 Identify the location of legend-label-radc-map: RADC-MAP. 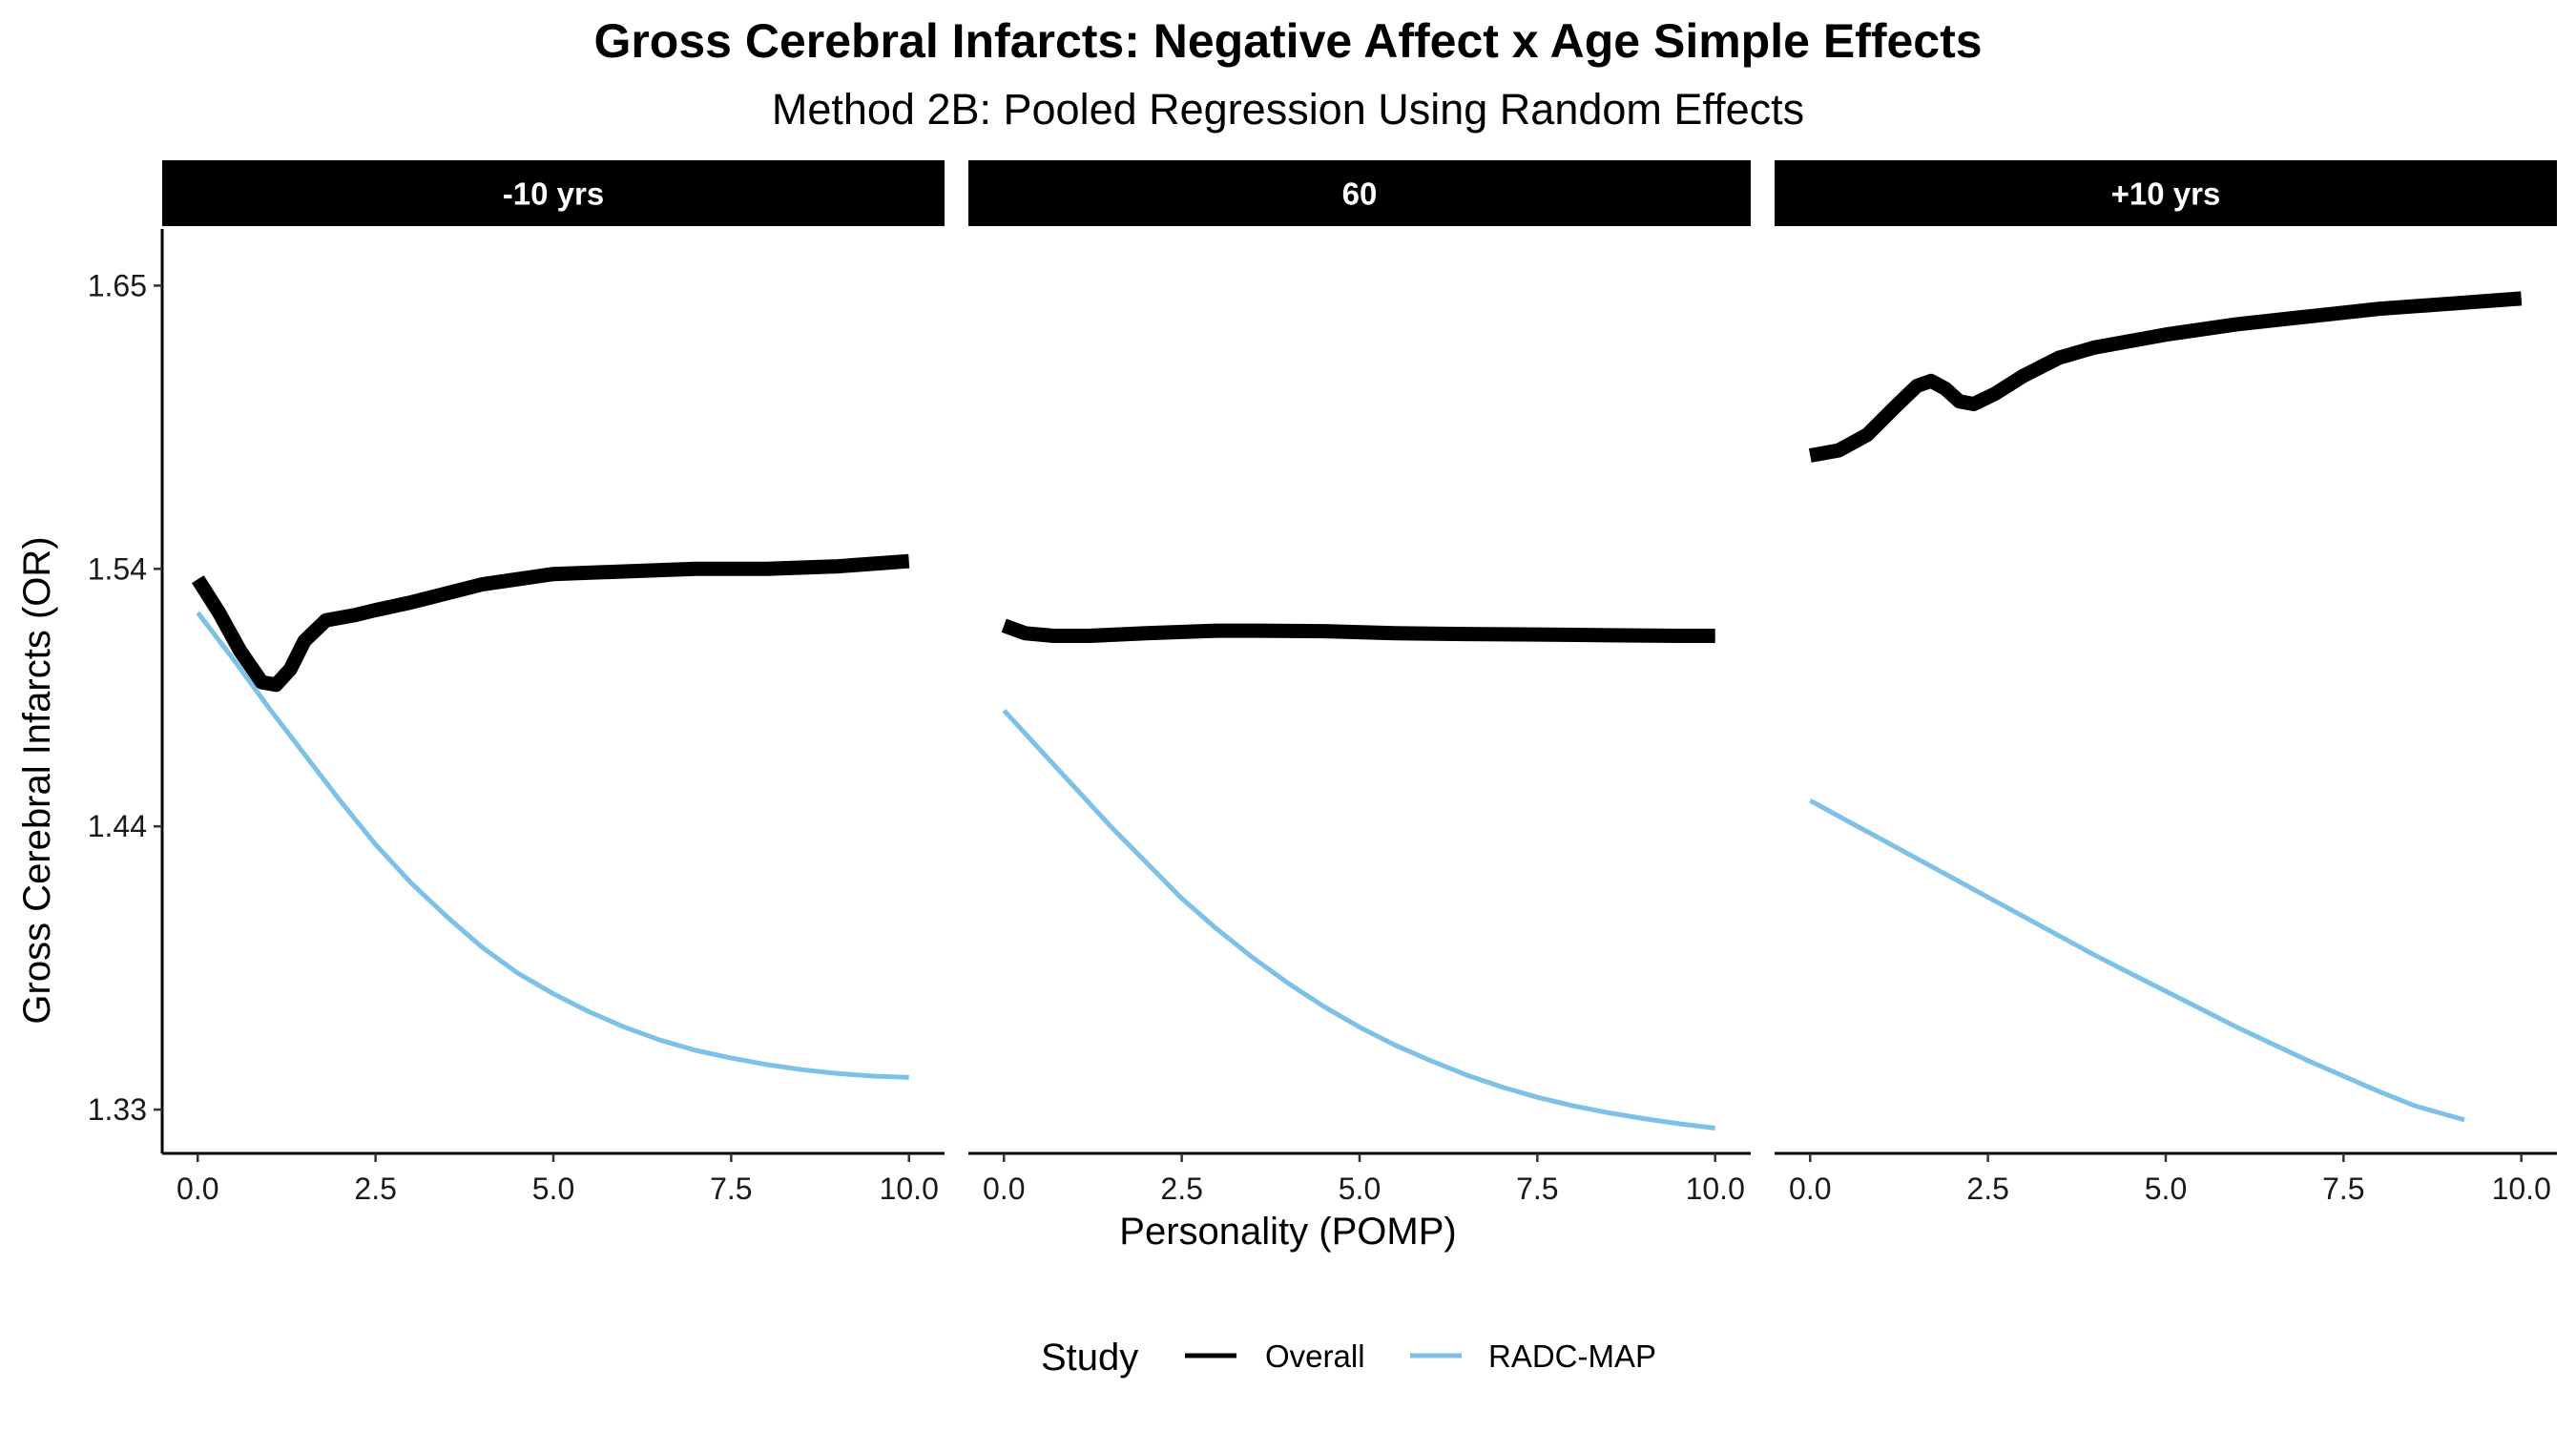
(1572, 1356).